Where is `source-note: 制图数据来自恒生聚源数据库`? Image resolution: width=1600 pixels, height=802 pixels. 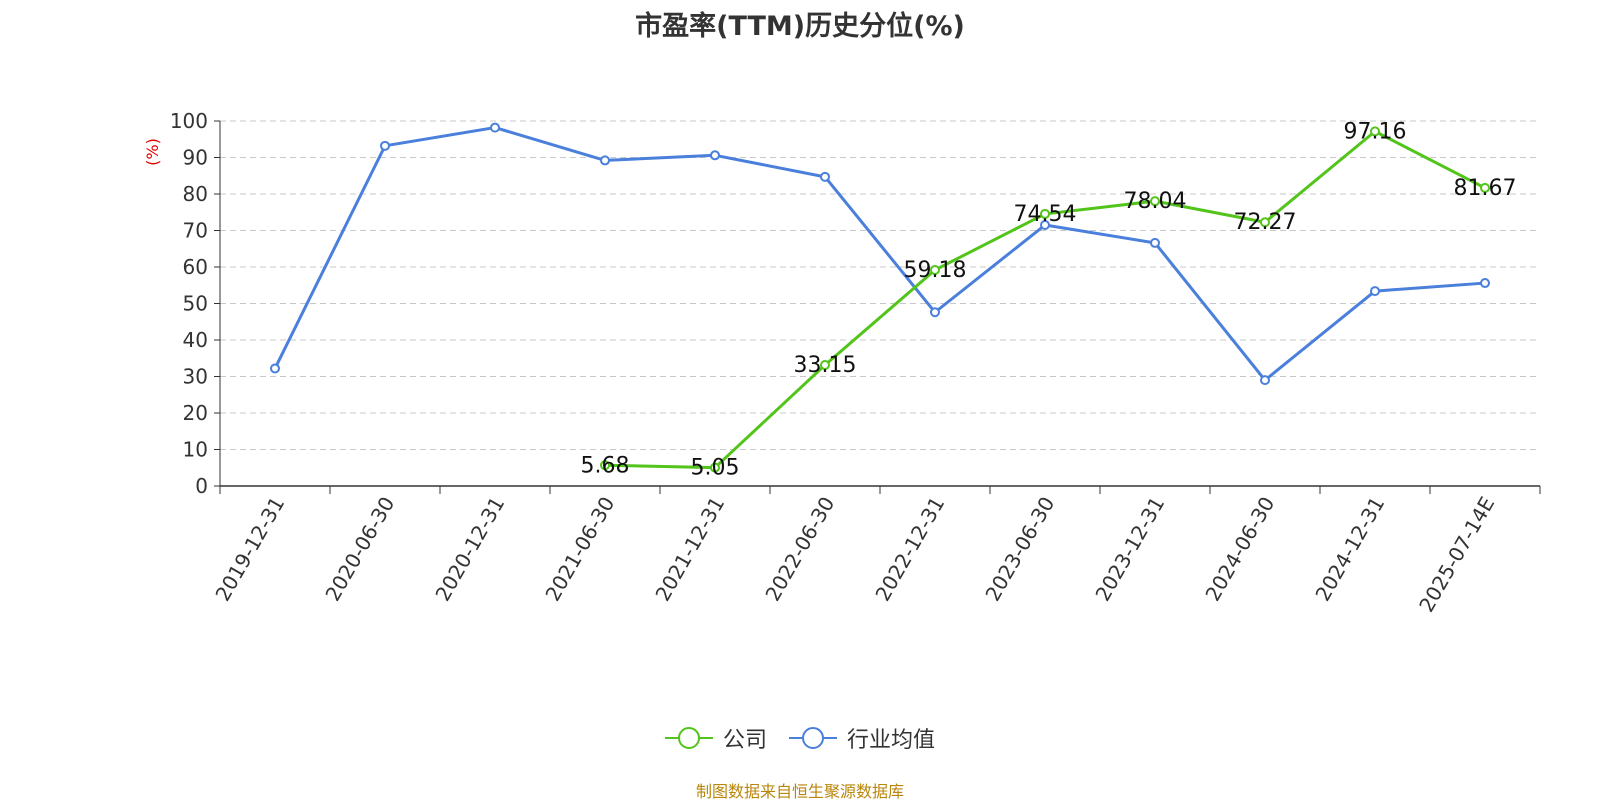 source-note: 制图数据来自恒生聚源数据库 is located at coordinates (799, 791).